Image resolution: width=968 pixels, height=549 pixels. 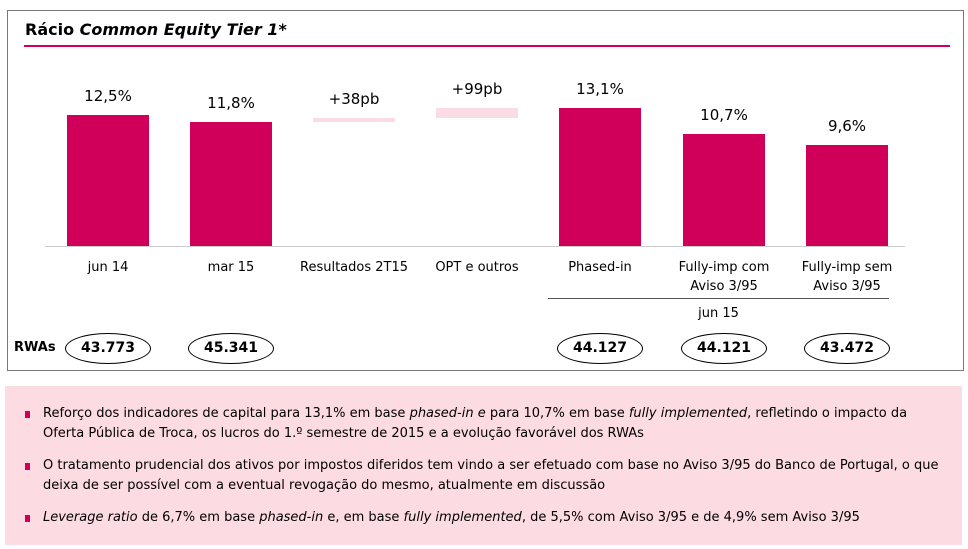 What do you see at coordinates (231, 267) in the screenshot?
I see `category-label: mar 15` at bounding box center [231, 267].